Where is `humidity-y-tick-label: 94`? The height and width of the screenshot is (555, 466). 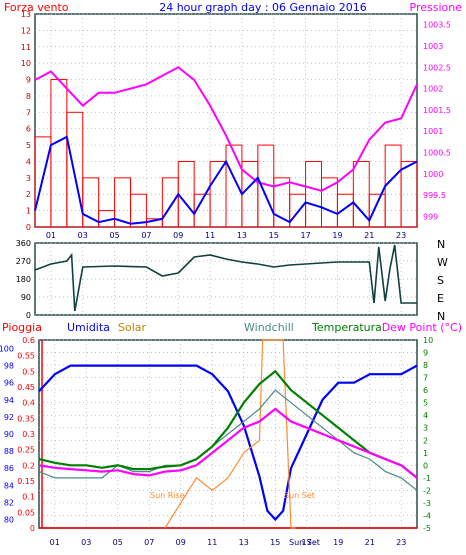
humidity-y-tick-label: 94 is located at coordinates (9, 400).